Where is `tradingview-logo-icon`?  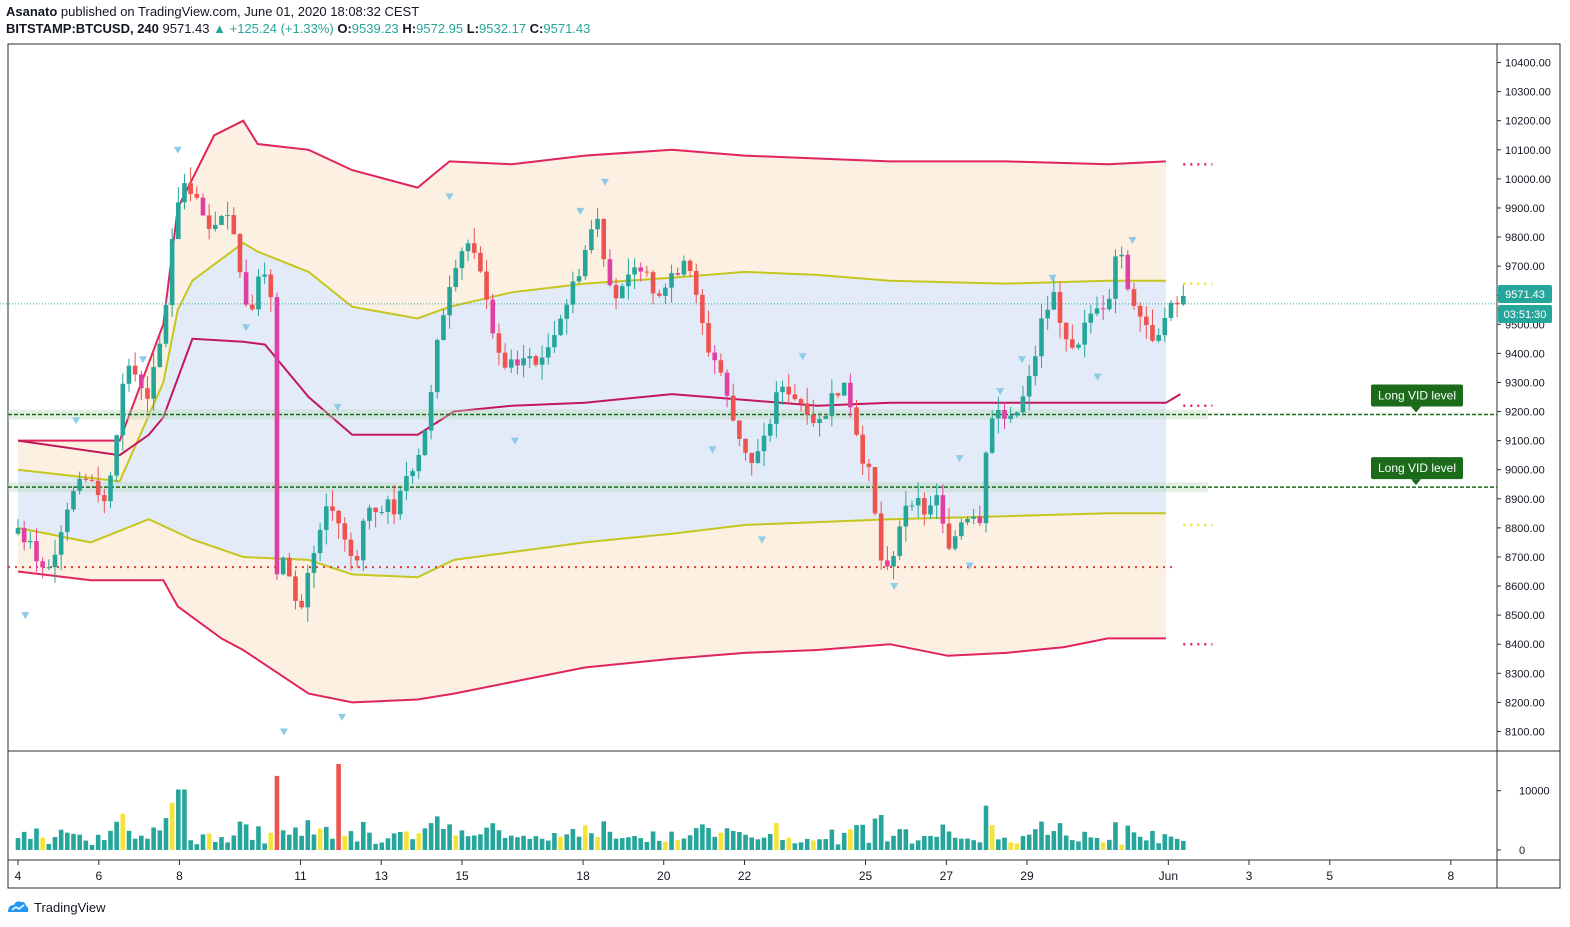
tradingview-logo-icon is located at coordinates (18, 906).